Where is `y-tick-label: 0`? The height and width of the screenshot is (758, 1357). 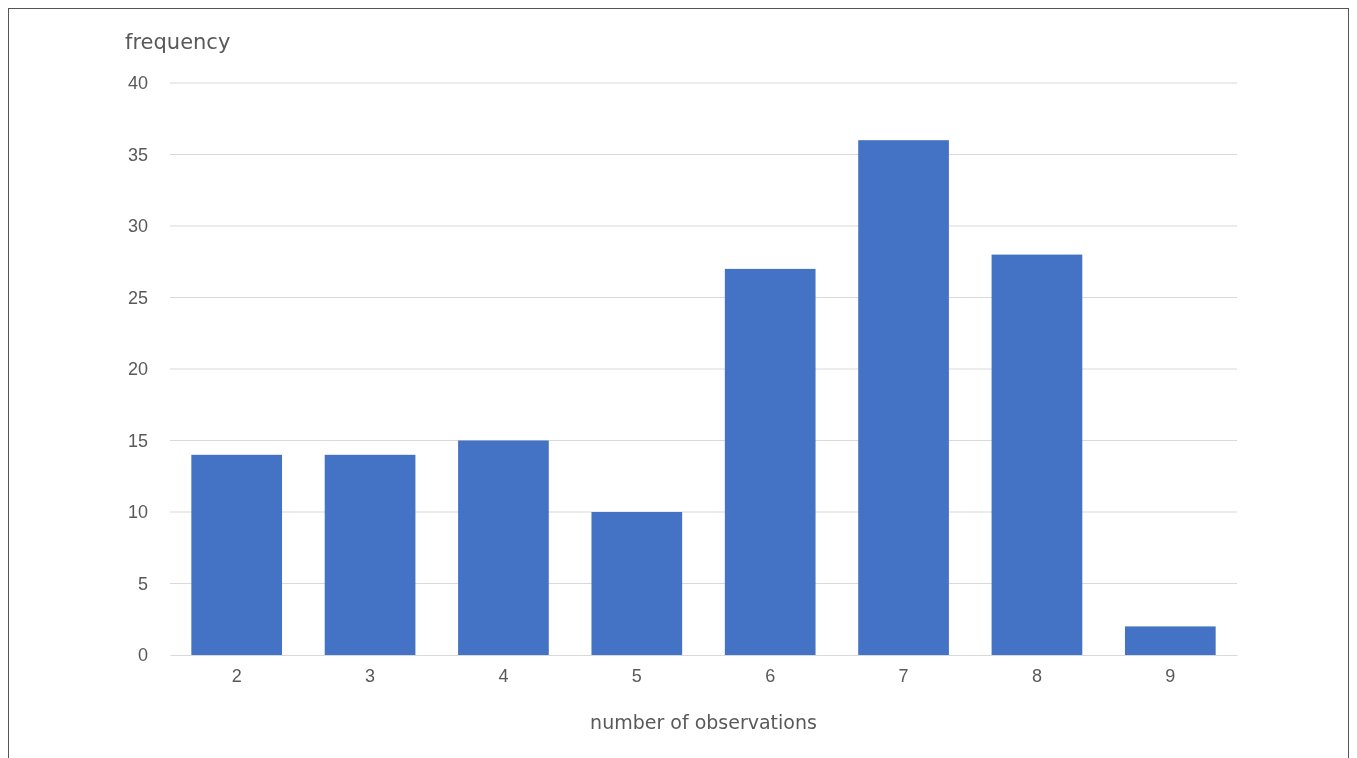
y-tick-label: 0 is located at coordinates (142, 655).